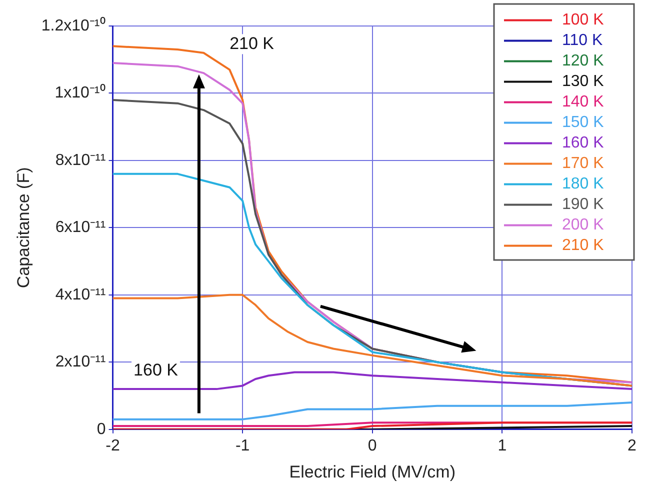 The width and height of the screenshot is (648, 491). Describe the element at coordinates (583, 102) in the screenshot. I see `legend-label: 140 K` at that location.